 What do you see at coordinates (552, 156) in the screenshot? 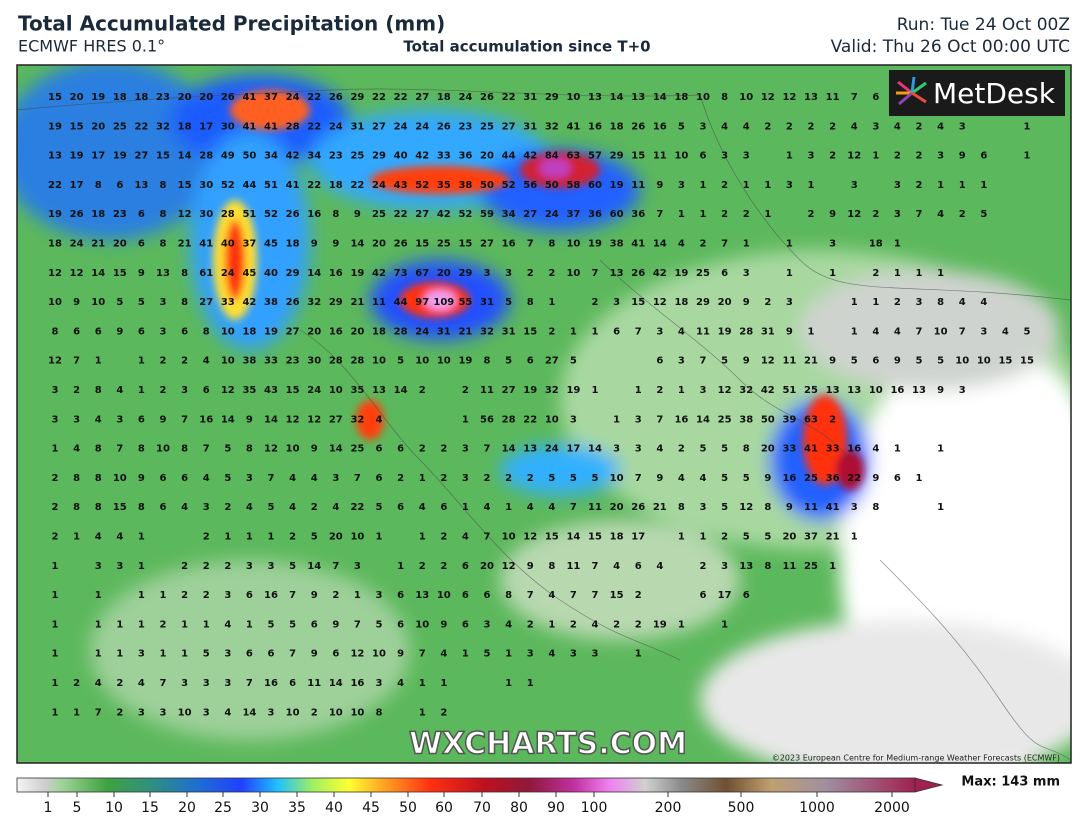
I see `grid-value: 84` at bounding box center [552, 156].